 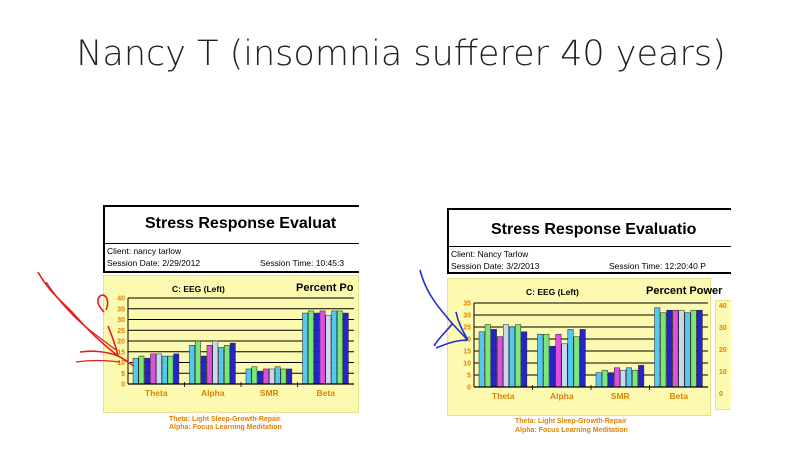 What do you see at coordinates (154, 263) in the screenshot?
I see `session-date: Session Date: 2/29/2012` at bounding box center [154, 263].